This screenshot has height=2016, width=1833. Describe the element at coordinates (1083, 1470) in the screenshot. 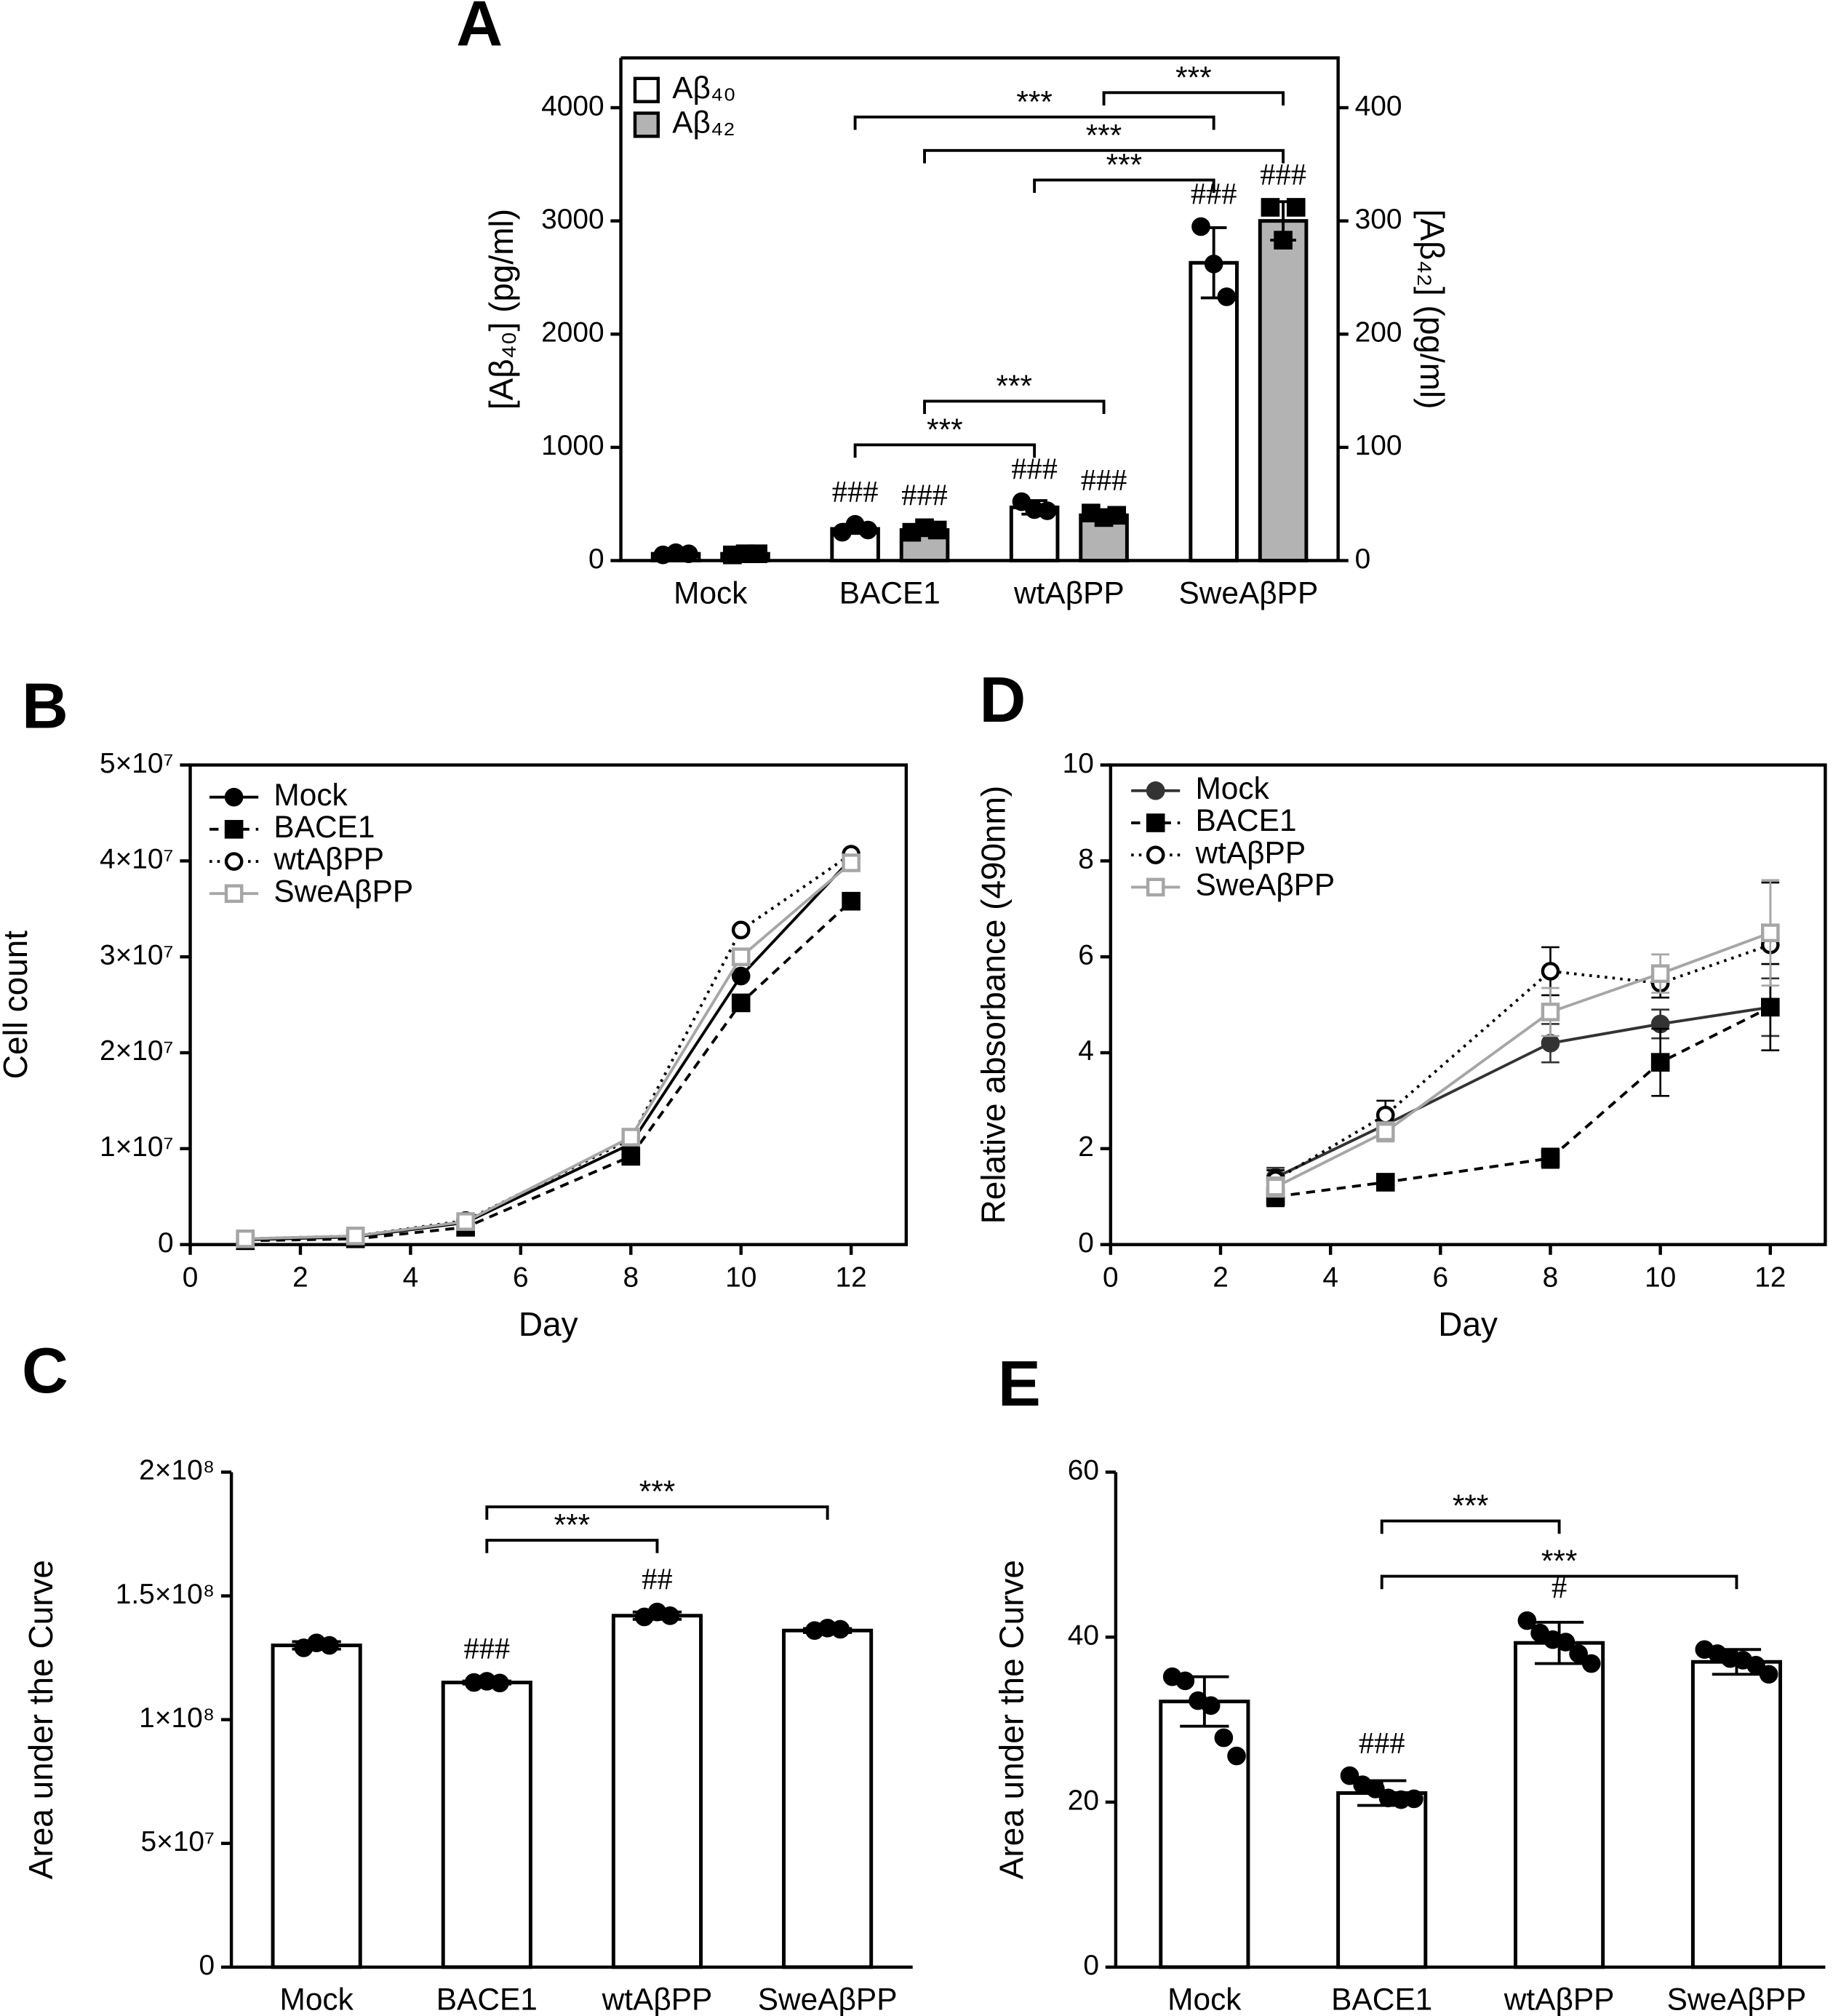

I see `y-tick-label: 60` at that location.